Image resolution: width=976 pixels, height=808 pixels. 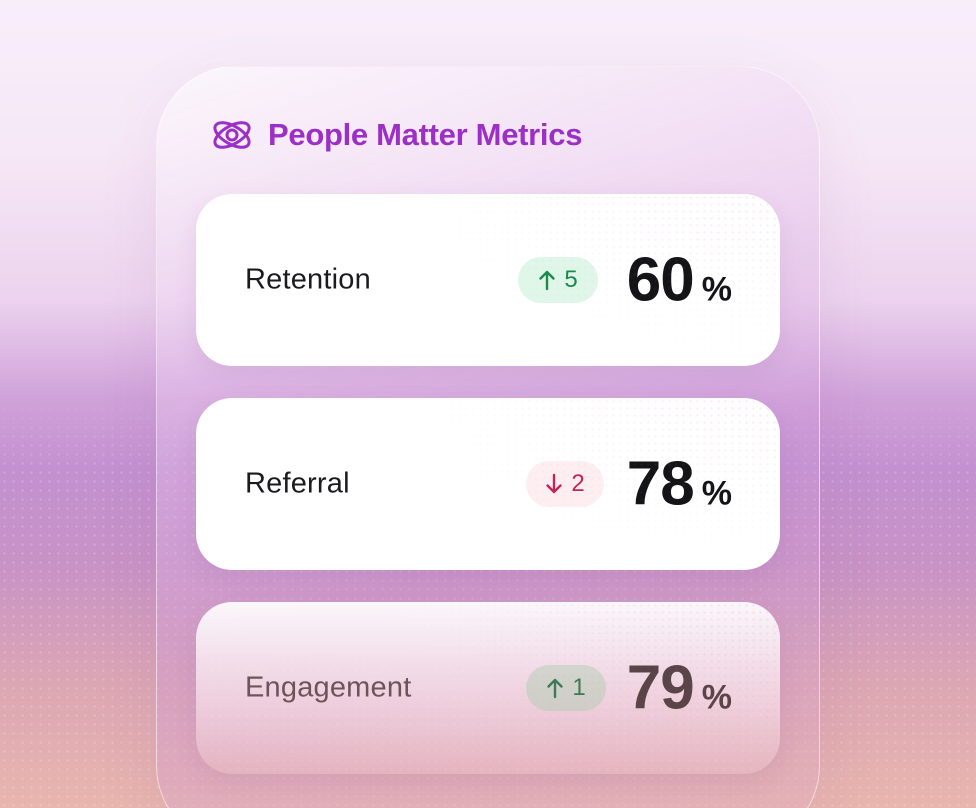 I want to click on metric-value: 79 %, so click(x=679, y=688).